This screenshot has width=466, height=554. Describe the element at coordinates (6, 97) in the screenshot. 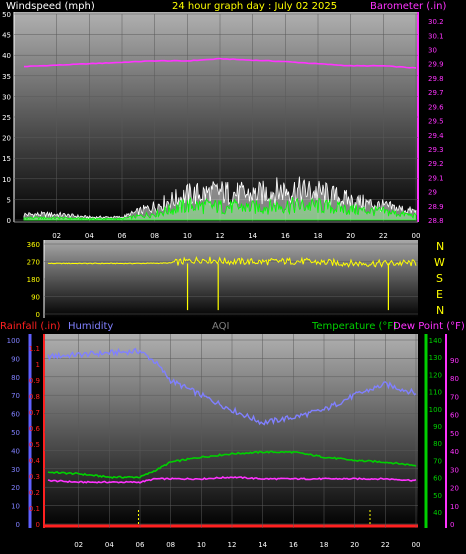

I see `wind-tick-label: 30` at that location.